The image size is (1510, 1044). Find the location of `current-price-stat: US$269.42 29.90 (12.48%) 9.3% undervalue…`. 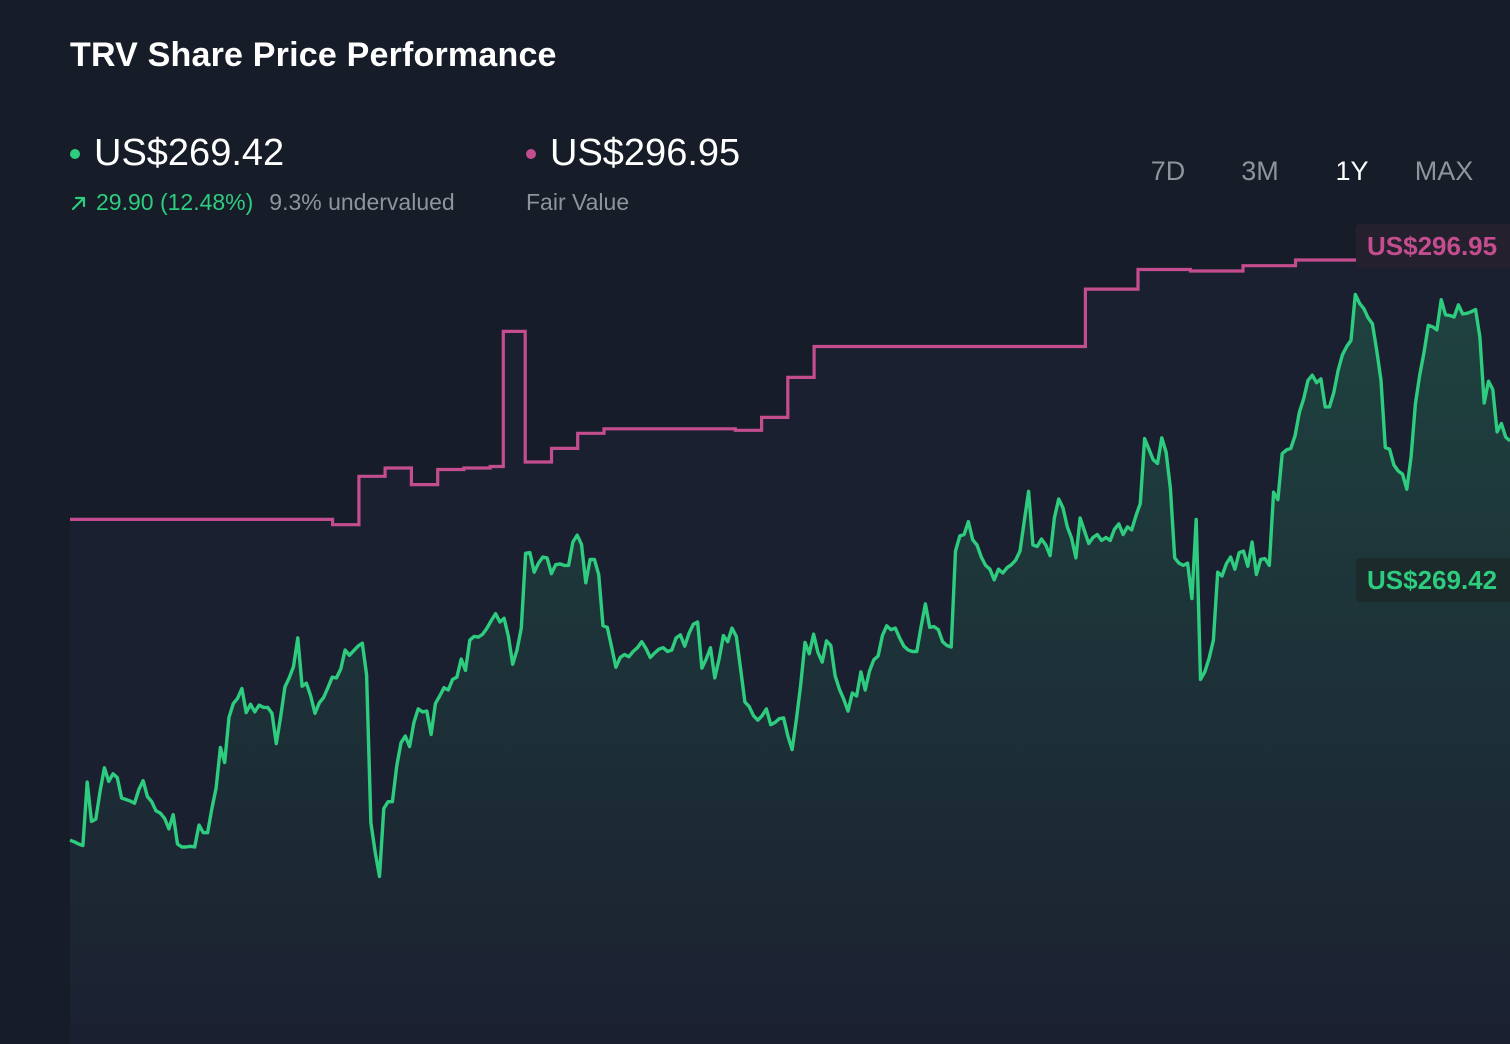

current-price-stat: US$269.42 29.90 (12.48%) 9.3% undervalue… is located at coordinates (262, 174).